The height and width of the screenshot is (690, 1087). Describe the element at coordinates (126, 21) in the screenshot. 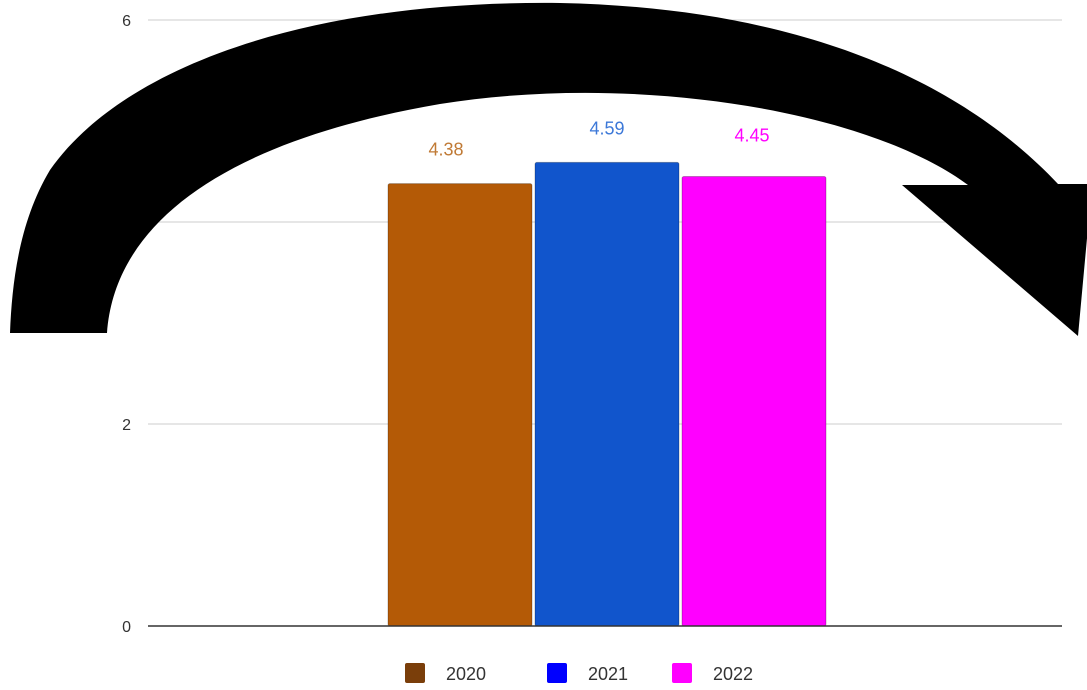

I see `y-tick-label: 6` at that location.